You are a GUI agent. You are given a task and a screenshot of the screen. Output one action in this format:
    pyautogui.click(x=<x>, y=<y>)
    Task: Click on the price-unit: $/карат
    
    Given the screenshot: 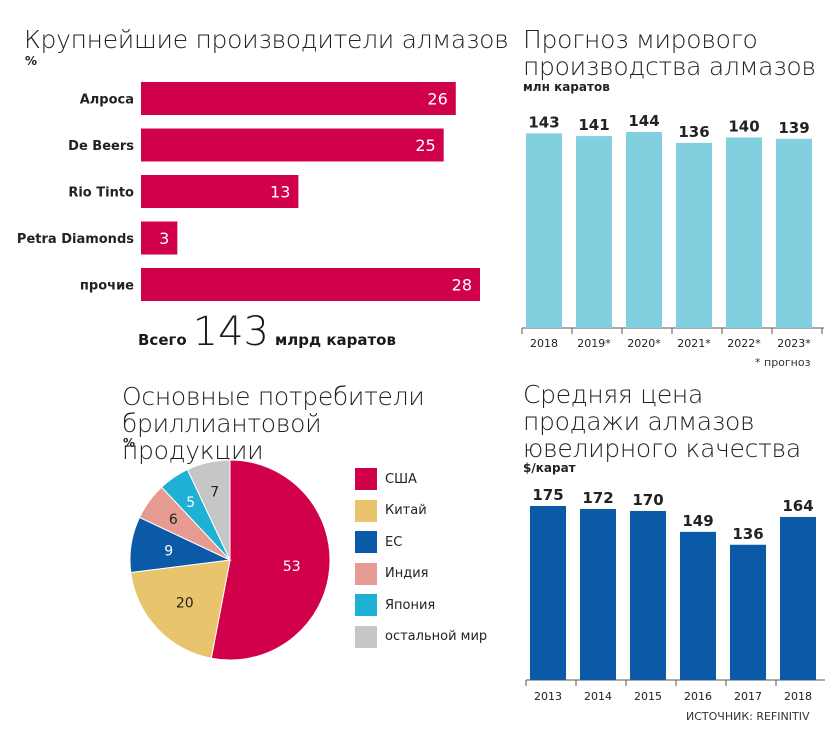 What is the action you would take?
    pyautogui.click(x=549, y=468)
    